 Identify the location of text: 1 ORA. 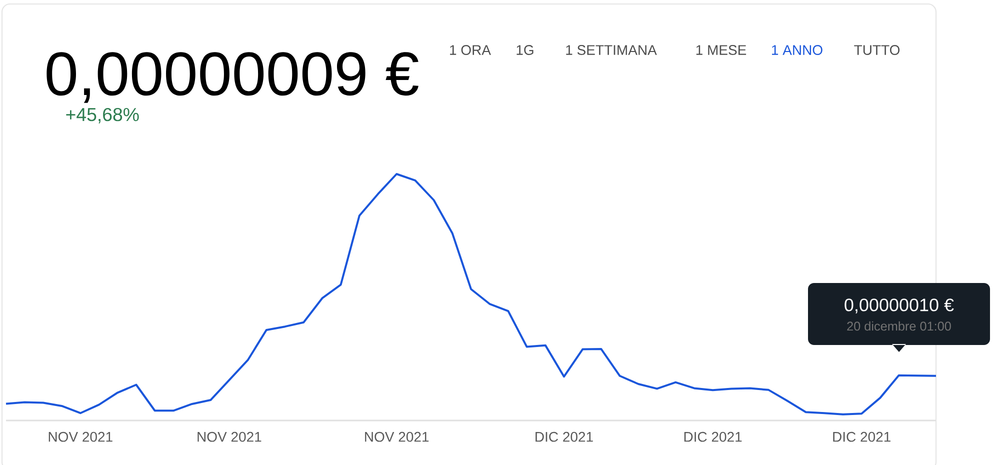
(470, 50).